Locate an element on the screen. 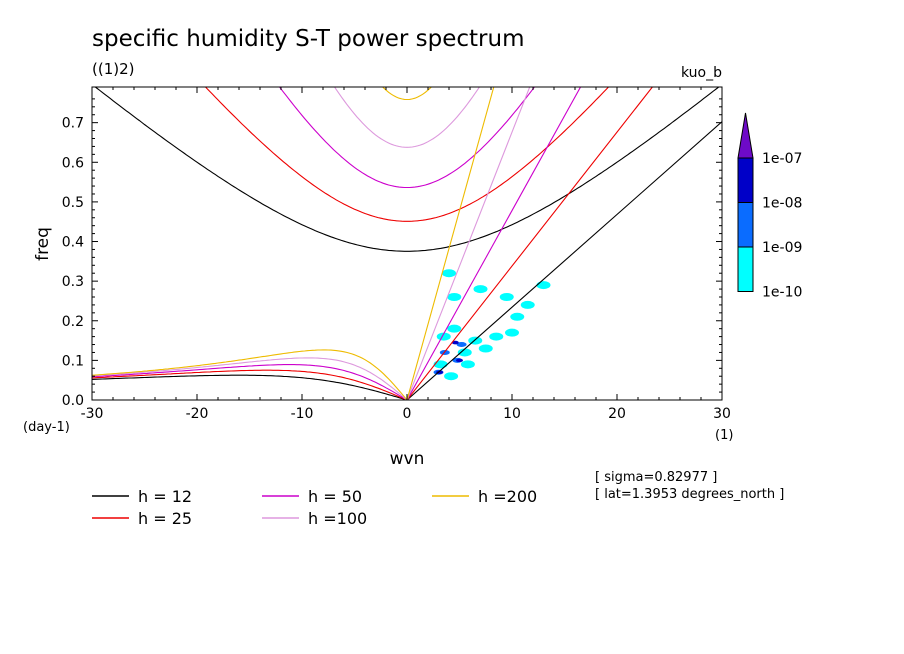 This screenshot has height=654, width=904. colorbar: 1e-07 1e-08 1e-09 1e-10 is located at coordinates (769, 206).